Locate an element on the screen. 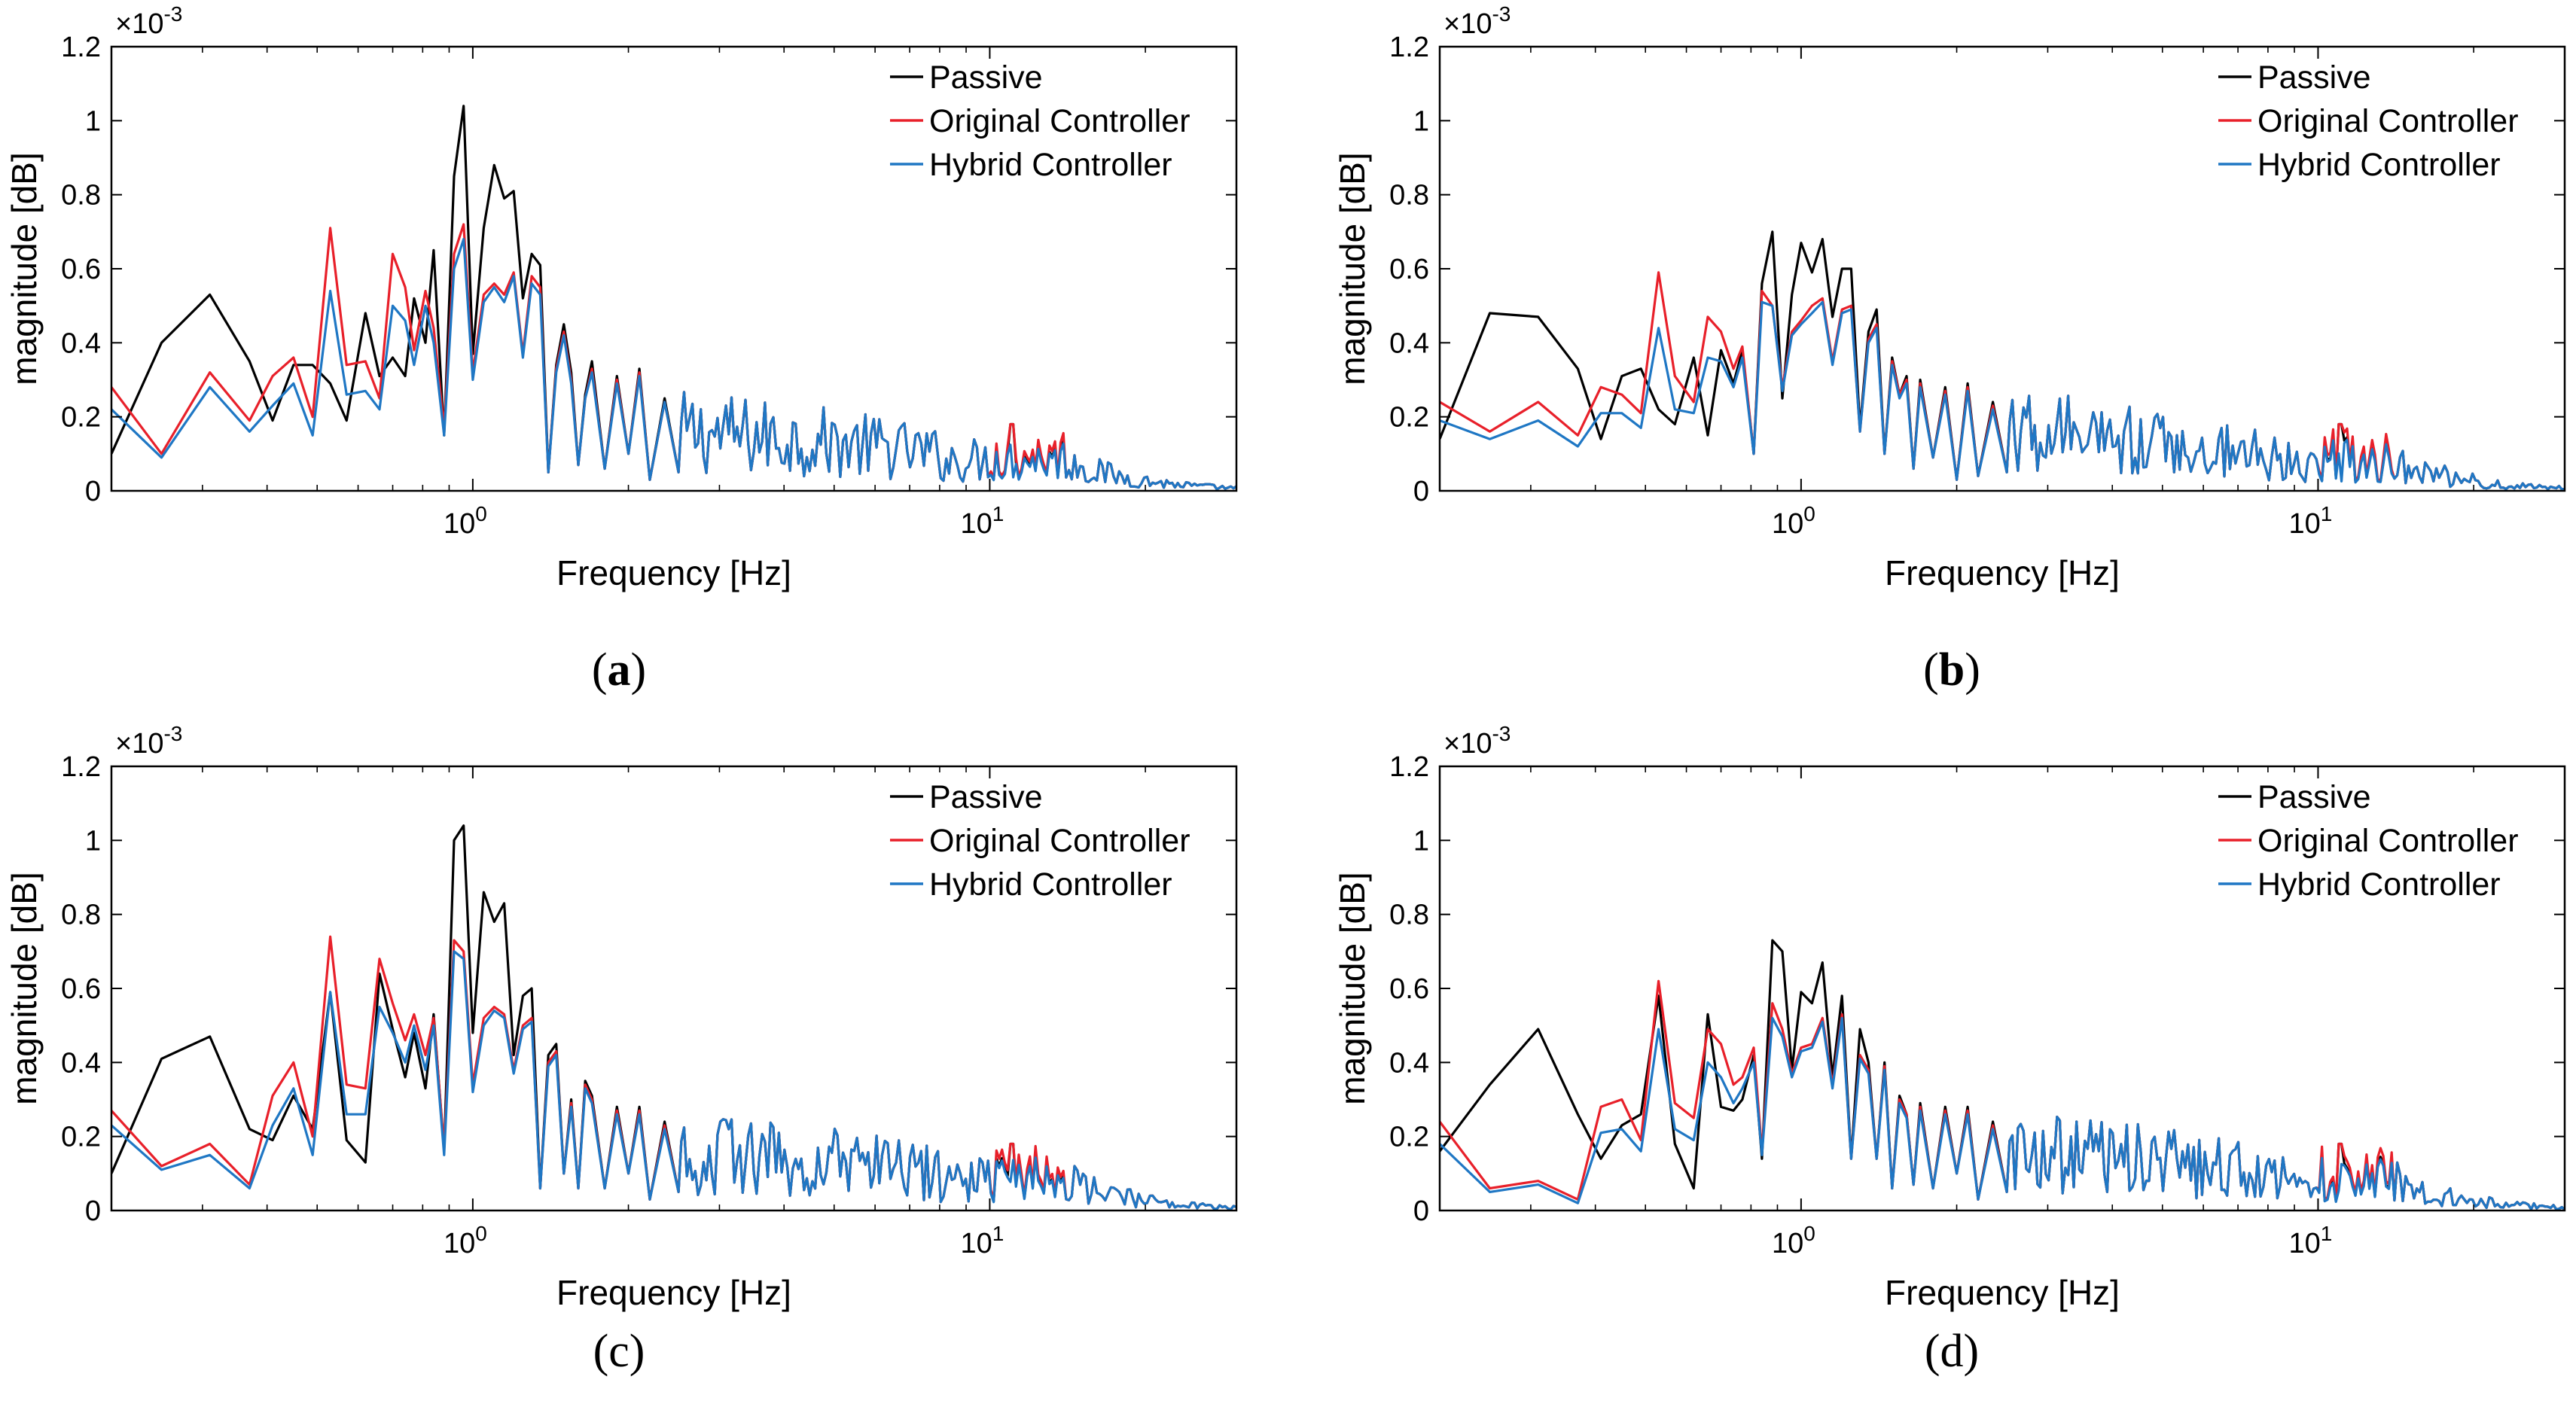 The image size is (2576, 1410). series-line-original-controller is located at coordinates (673, 1073).